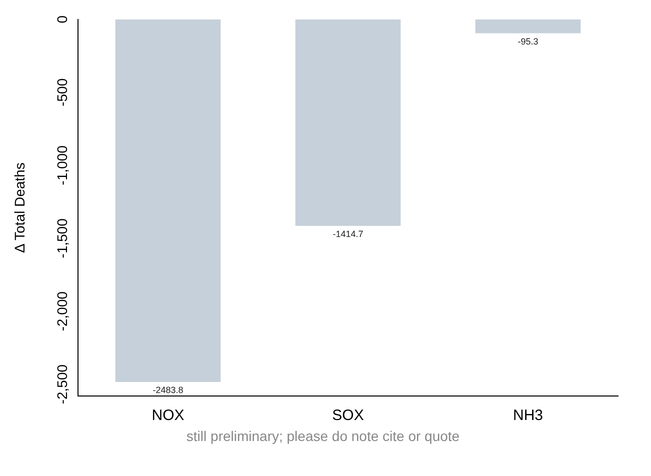  I want to click on y-axis-title: Δ Total Deaths, so click(19, 207).